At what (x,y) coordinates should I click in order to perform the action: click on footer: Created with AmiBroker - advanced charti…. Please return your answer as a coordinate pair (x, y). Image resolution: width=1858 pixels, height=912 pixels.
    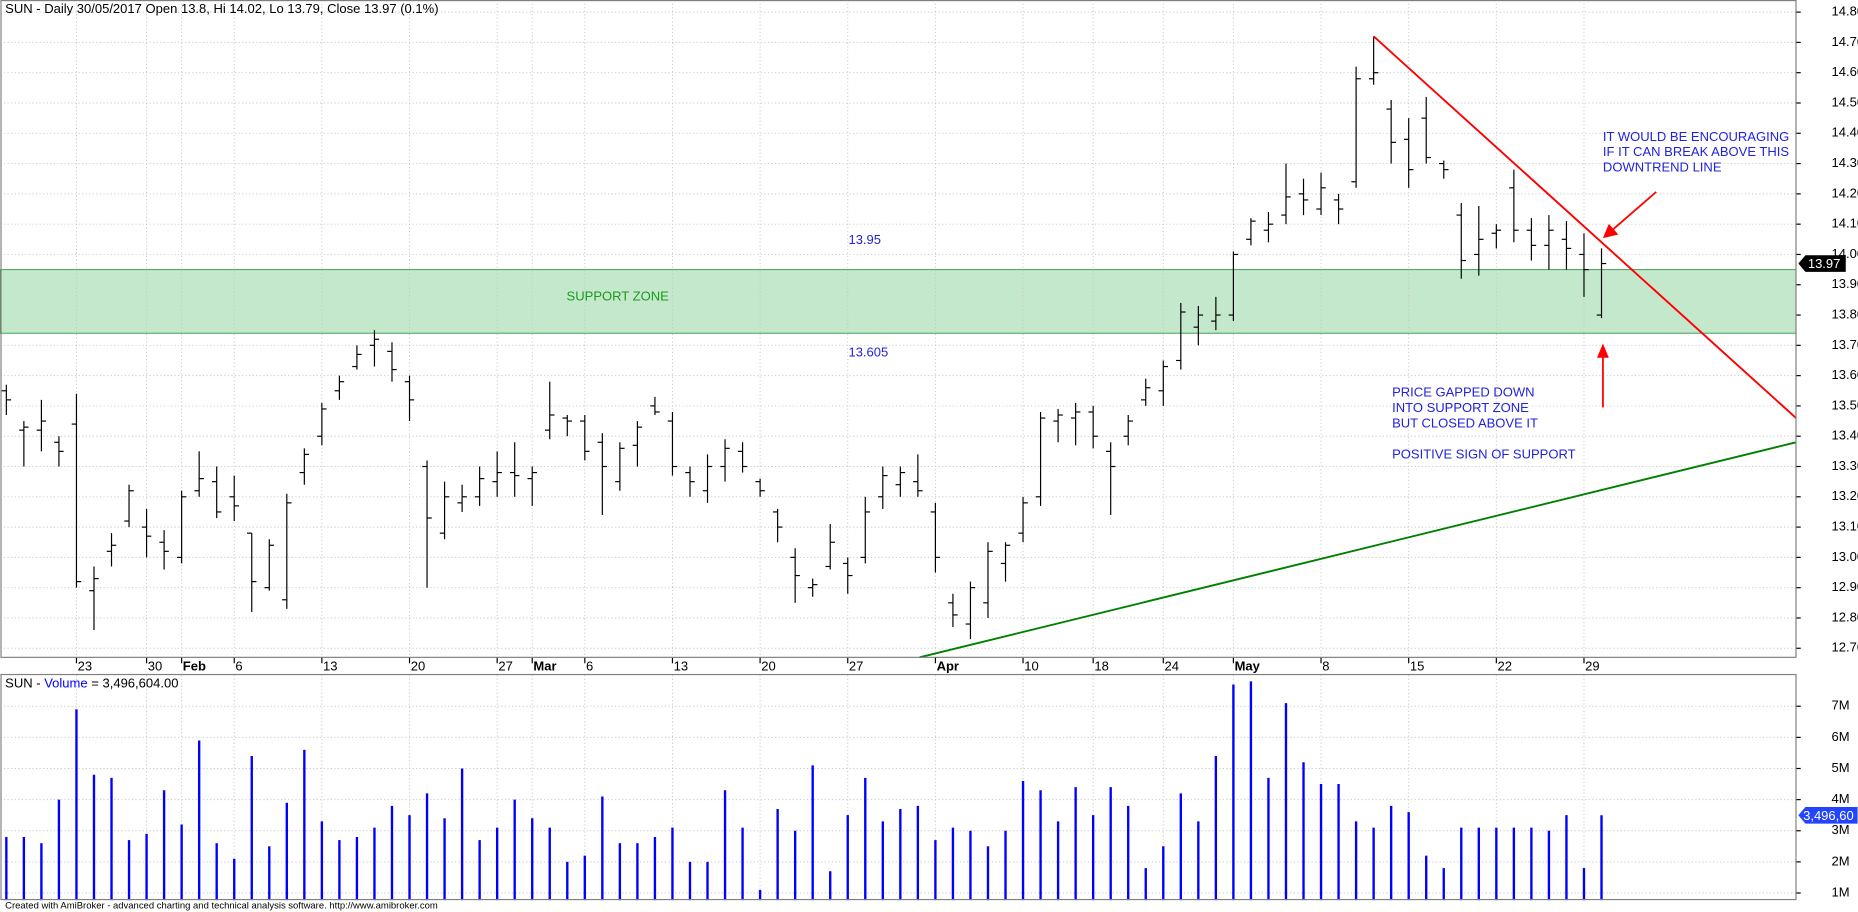
    Looking at the image, I should click on (221, 906).